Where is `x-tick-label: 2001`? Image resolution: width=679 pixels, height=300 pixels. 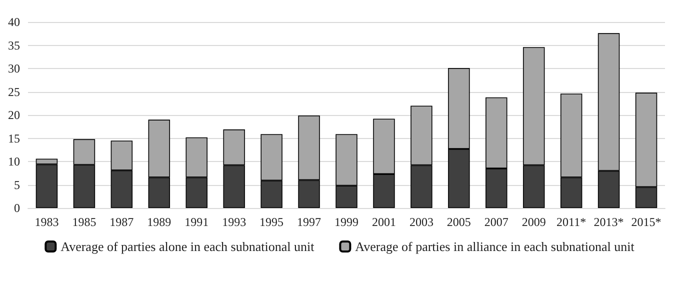
x-tick-label: 2001 is located at coordinates (384, 222).